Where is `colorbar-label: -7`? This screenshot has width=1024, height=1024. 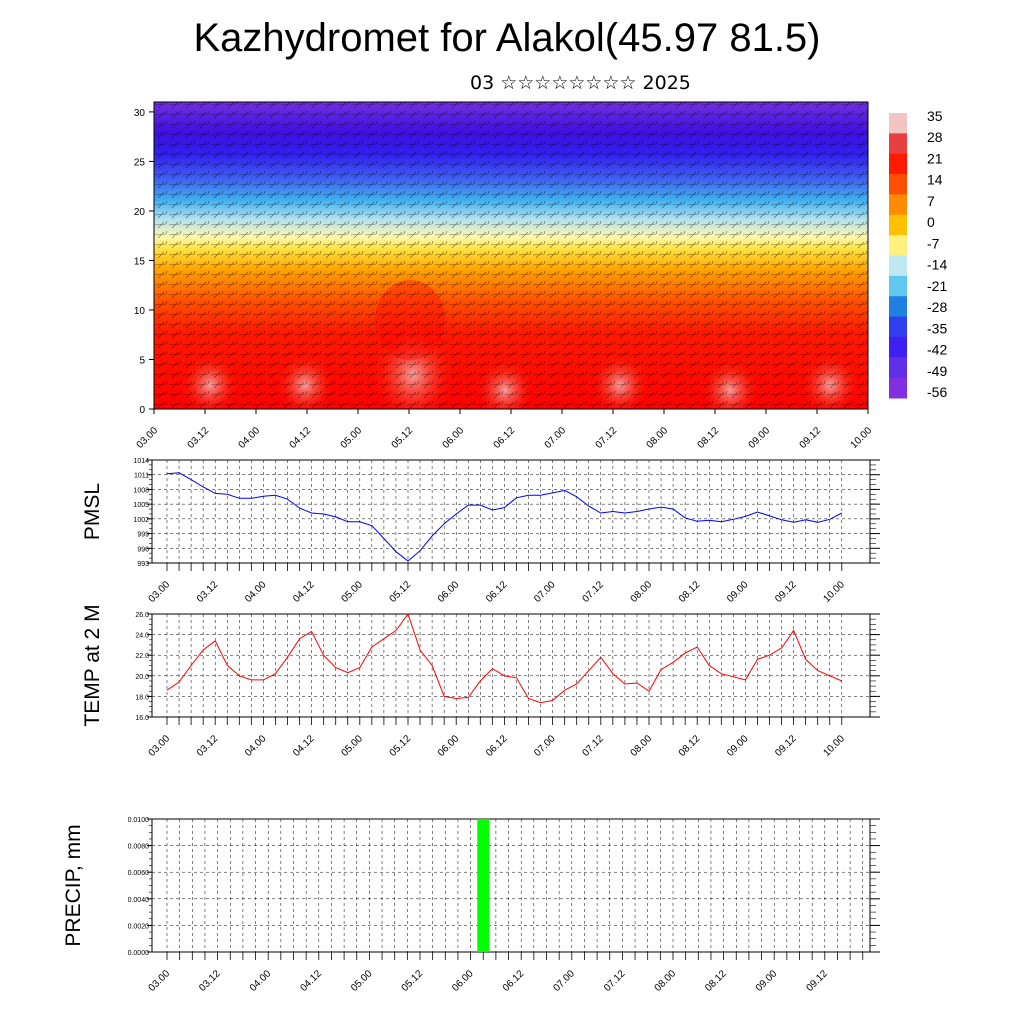 colorbar-label: -7 is located at coordinates (933, 243).